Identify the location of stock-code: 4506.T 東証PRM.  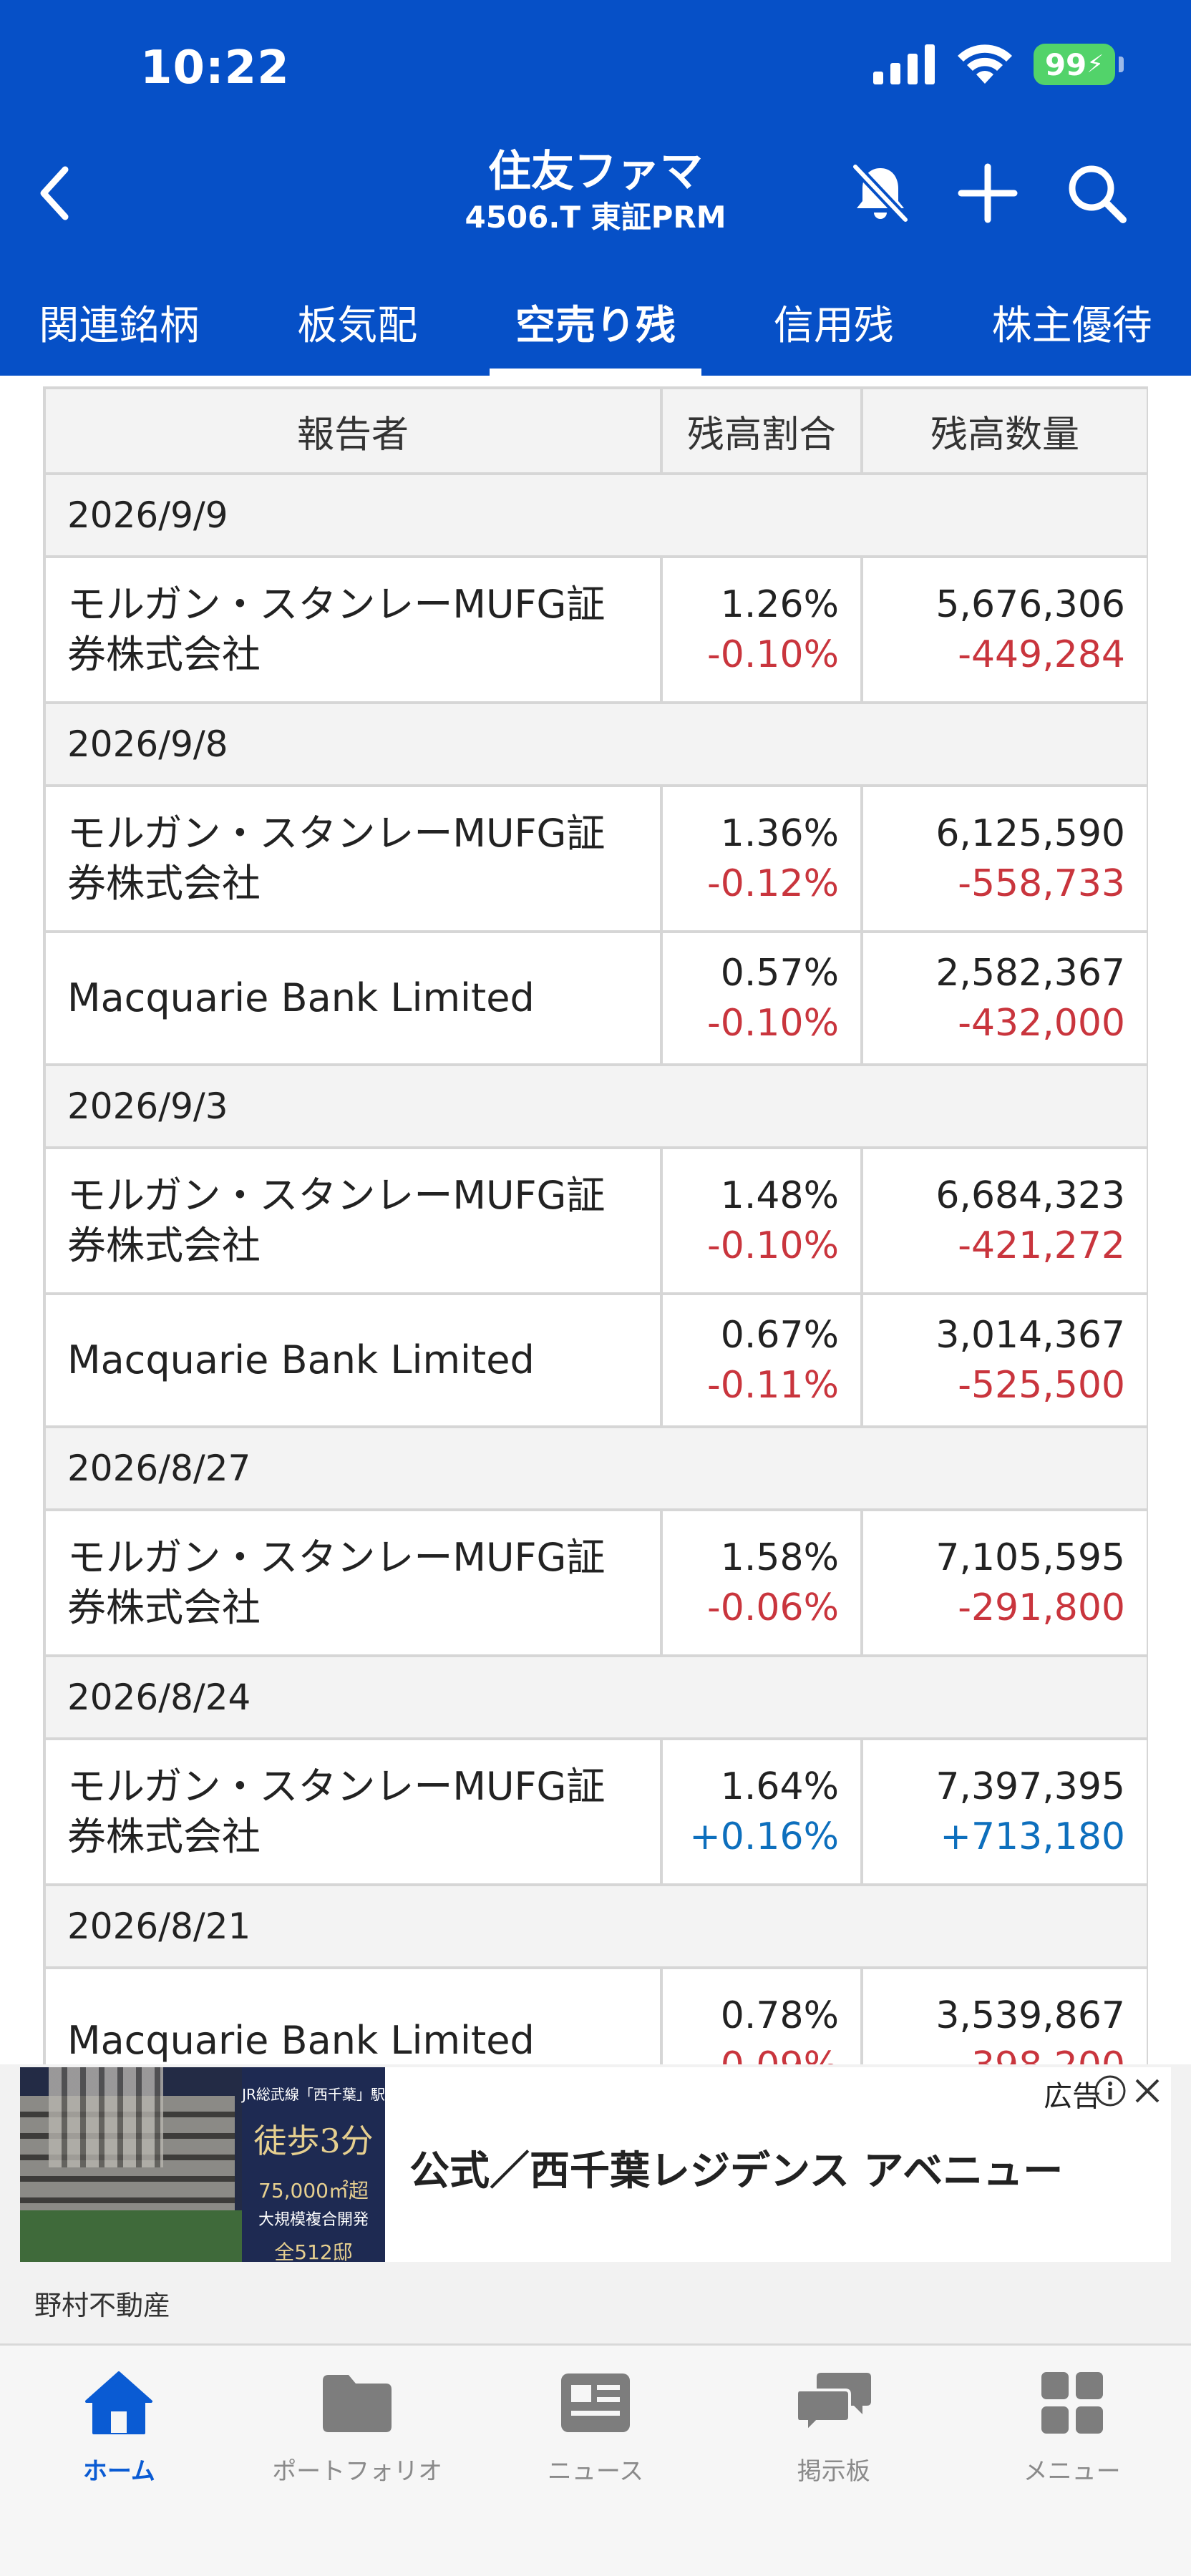
(595, 217).